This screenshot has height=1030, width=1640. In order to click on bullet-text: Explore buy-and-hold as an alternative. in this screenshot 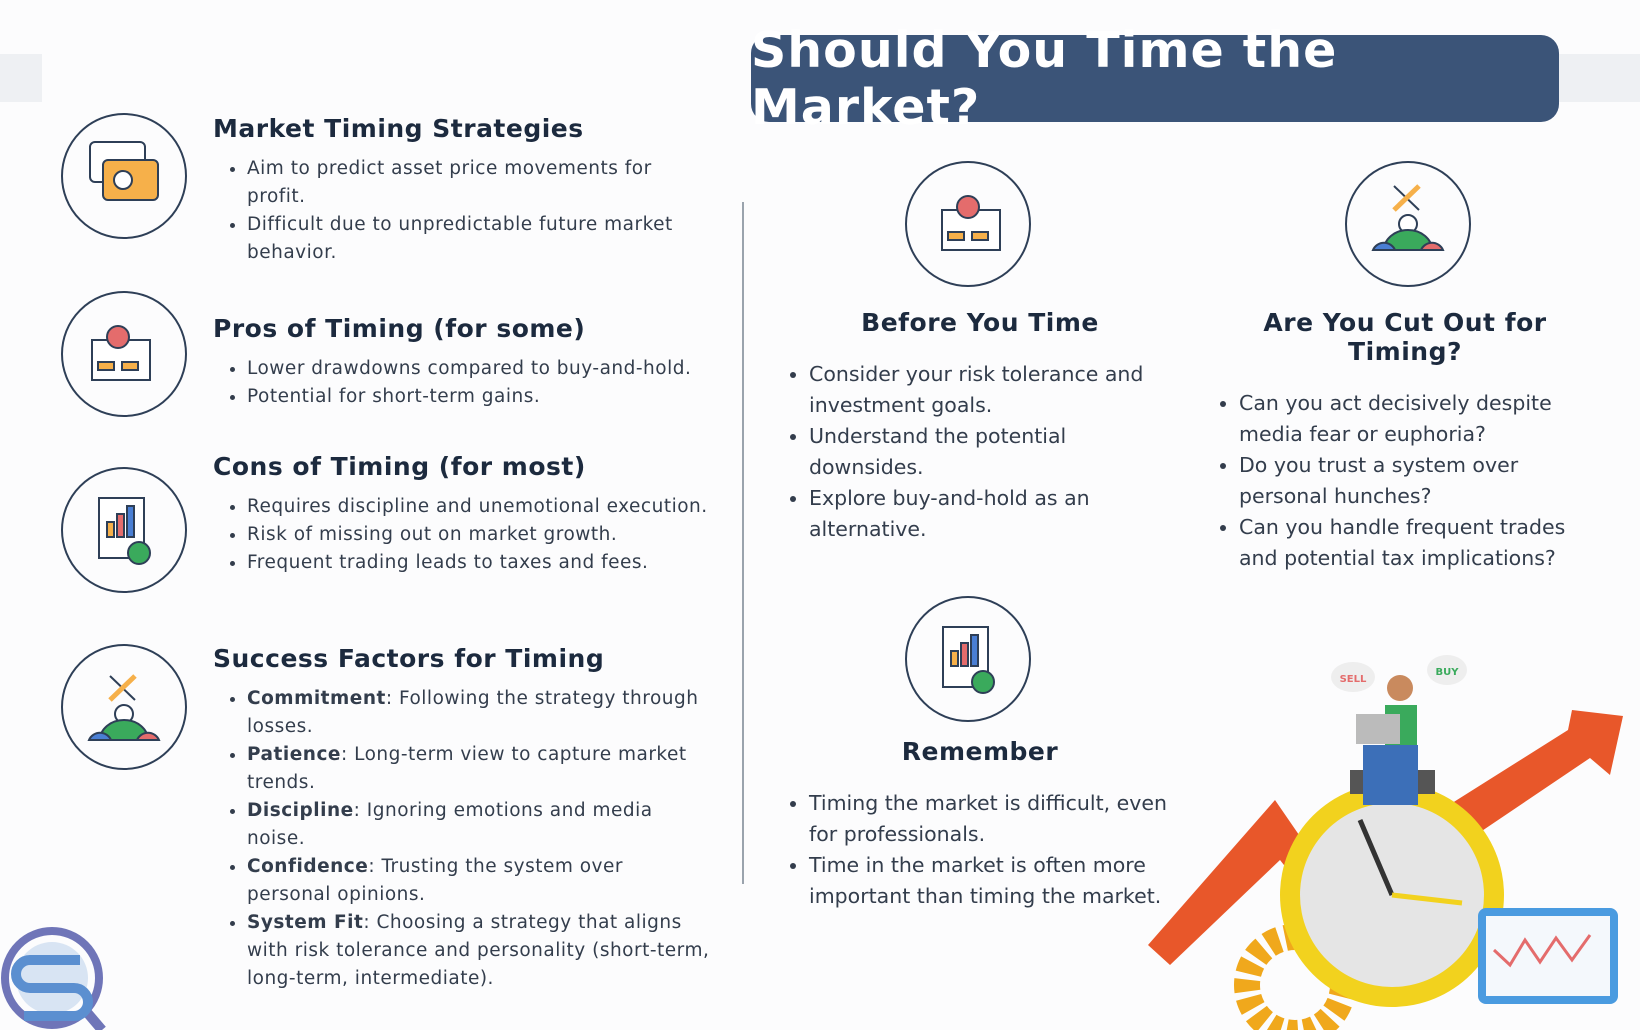, I will do `click(949, 513)`.